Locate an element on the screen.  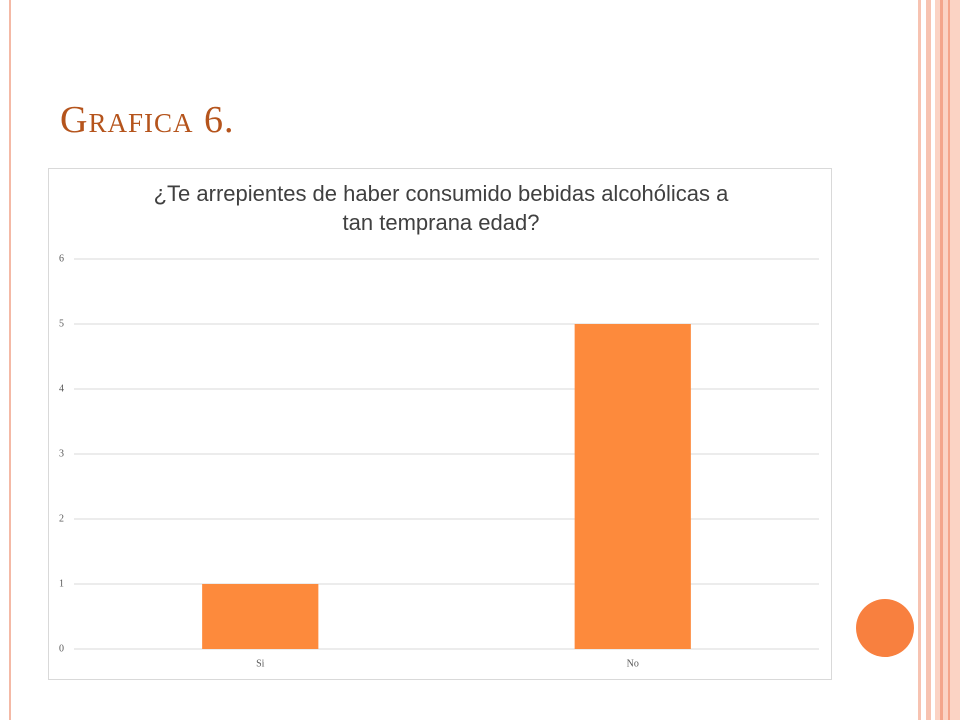
x-tick-label: No is located at coordinates (633, 663).